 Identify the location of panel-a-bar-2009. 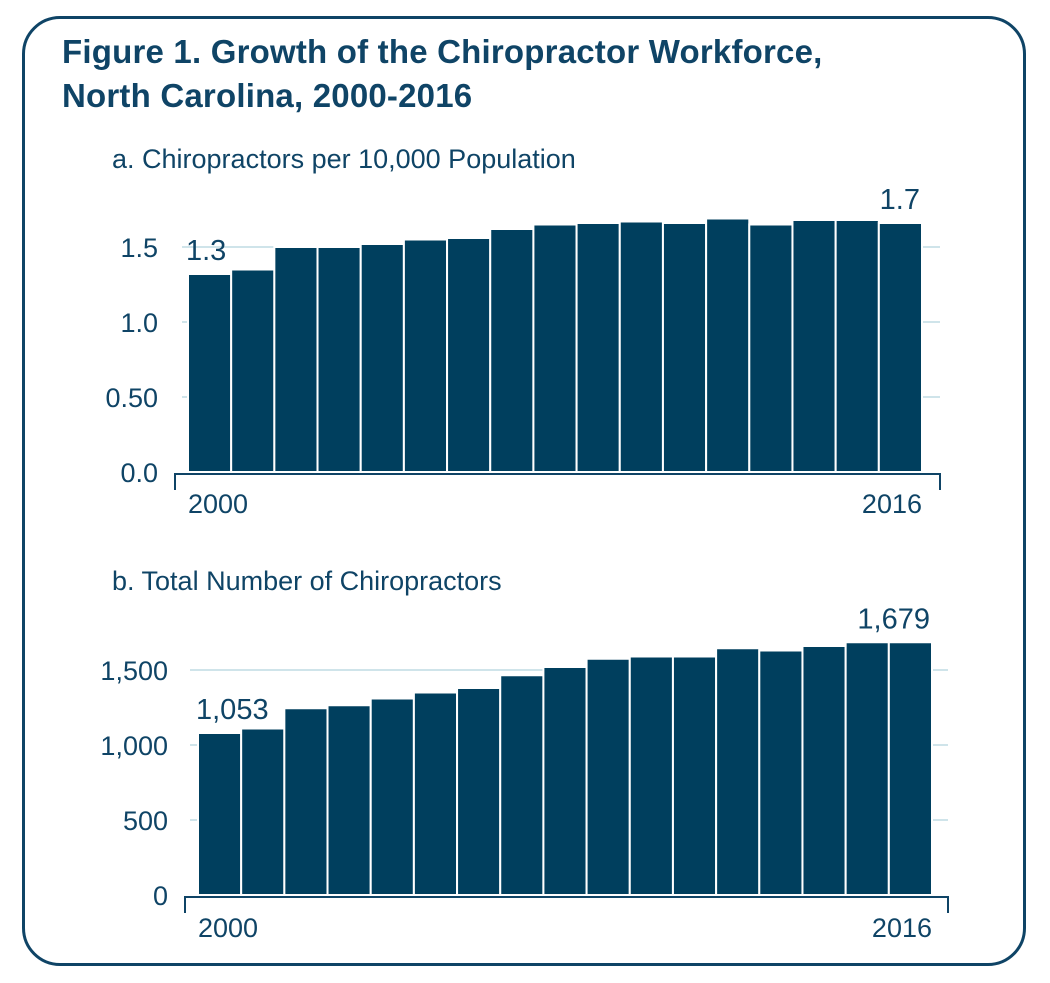
(598, 347).